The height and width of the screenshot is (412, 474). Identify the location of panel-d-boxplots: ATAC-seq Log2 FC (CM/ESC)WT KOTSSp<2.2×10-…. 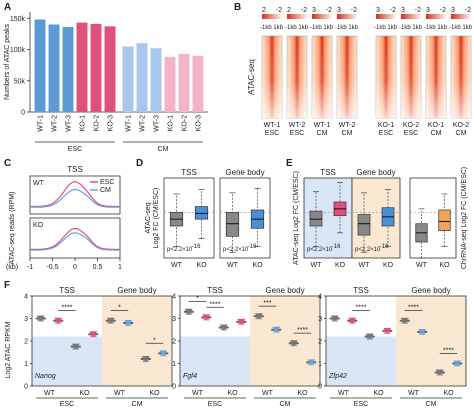
(208, 218).